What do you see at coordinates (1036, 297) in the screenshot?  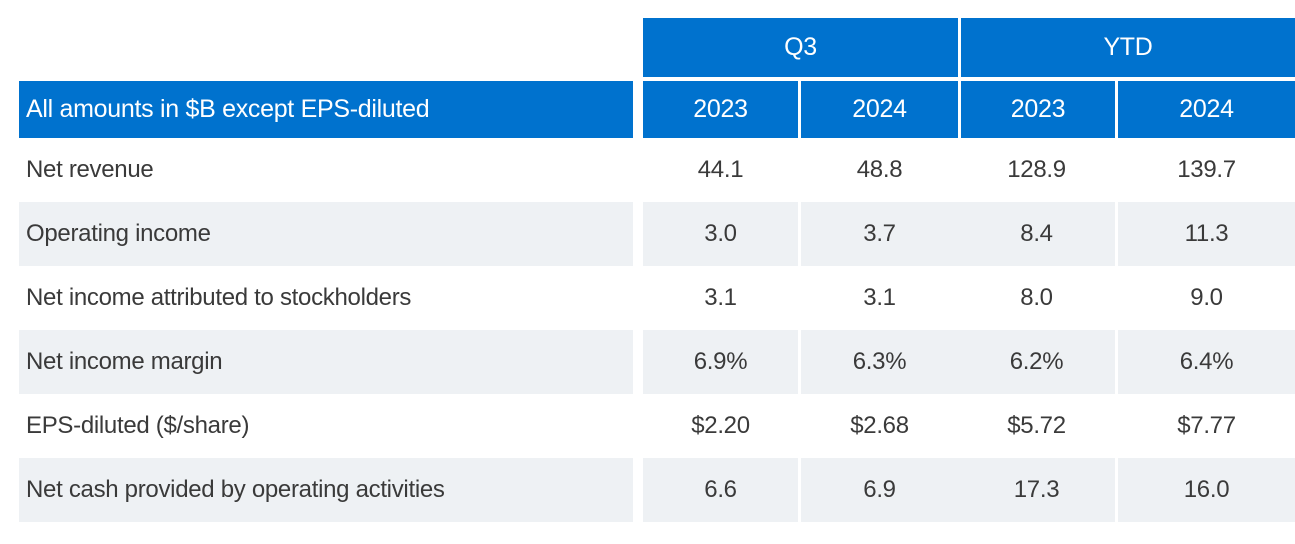 I see `cell-value: 8.0` at bounding box center [1036, 297].